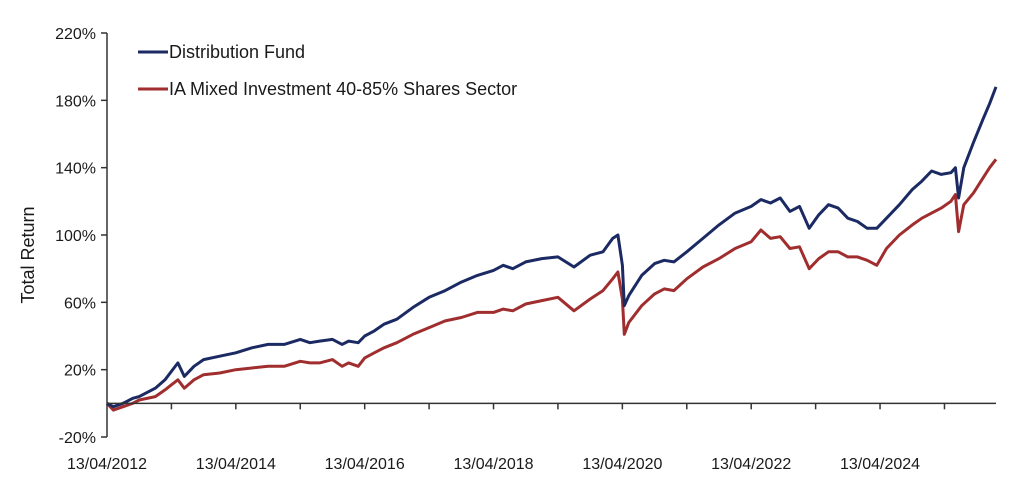 The width and height of the screenshot is (1014, 486). Describe the element at coordinates (75, 34) in the screenshot. I see `y-tick-label: 220%` at that location.